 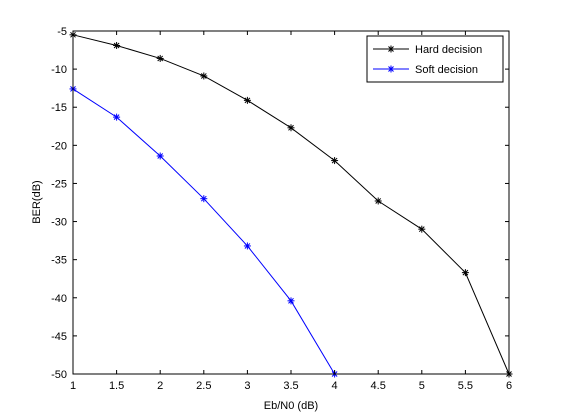 What do you see at coordinates (59, 184) in the screenshot?
I see `y-tick-label: -25` at bounding box center [59, 184].